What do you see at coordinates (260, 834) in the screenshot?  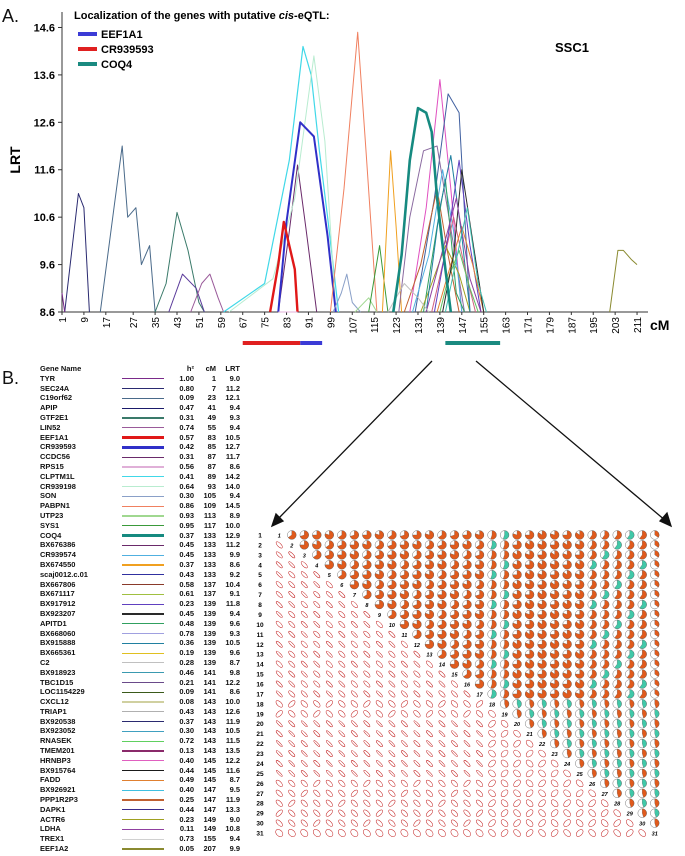 I see `row-label: 31` at bounding box center [260, 834].